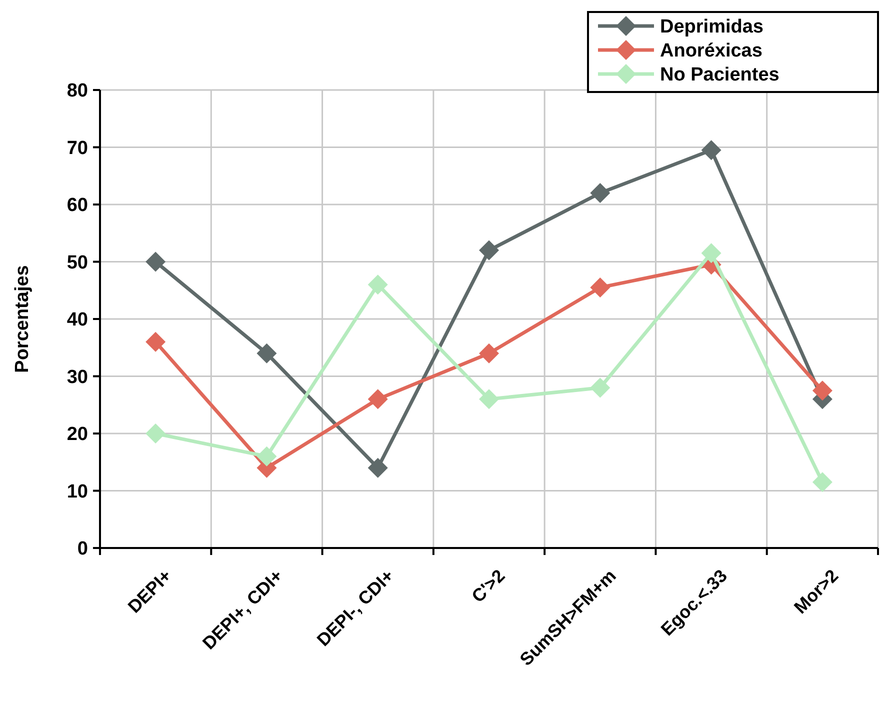  I want to click on y-tick-label: 50, so click(77, 263).